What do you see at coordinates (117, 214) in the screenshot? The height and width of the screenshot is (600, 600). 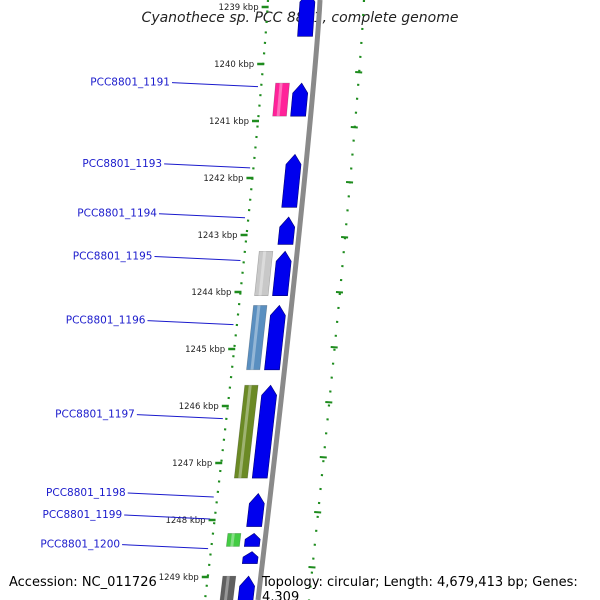 I see `gene-label: PCC8801_1194` at bounding box center [117, 214].